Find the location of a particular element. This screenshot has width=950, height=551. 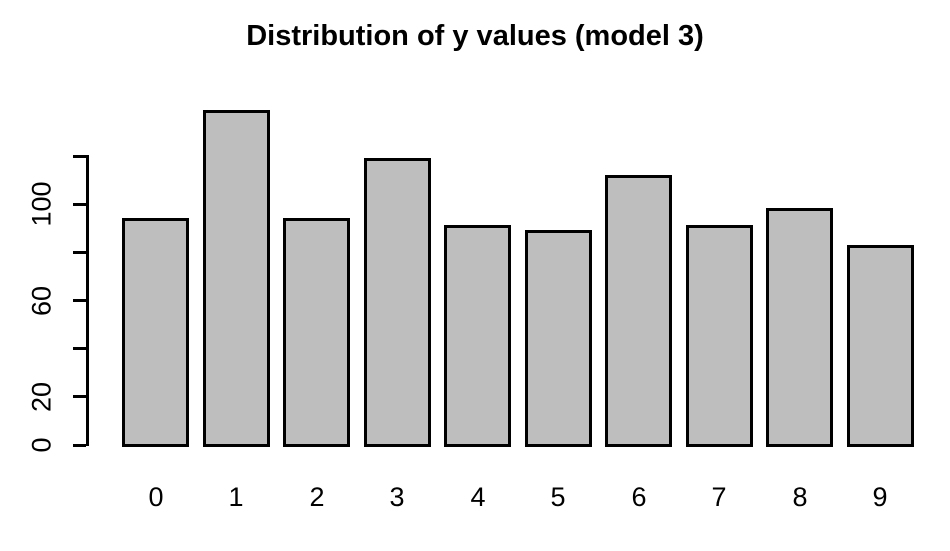

x-tick-label: 4 is located at coordinates (478, 497).